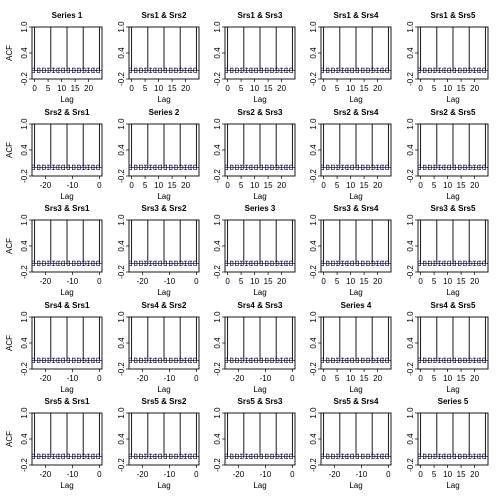 This screenshot has height=504, width=504. I want to click on panel-title: Series 3, so click(260, 208).